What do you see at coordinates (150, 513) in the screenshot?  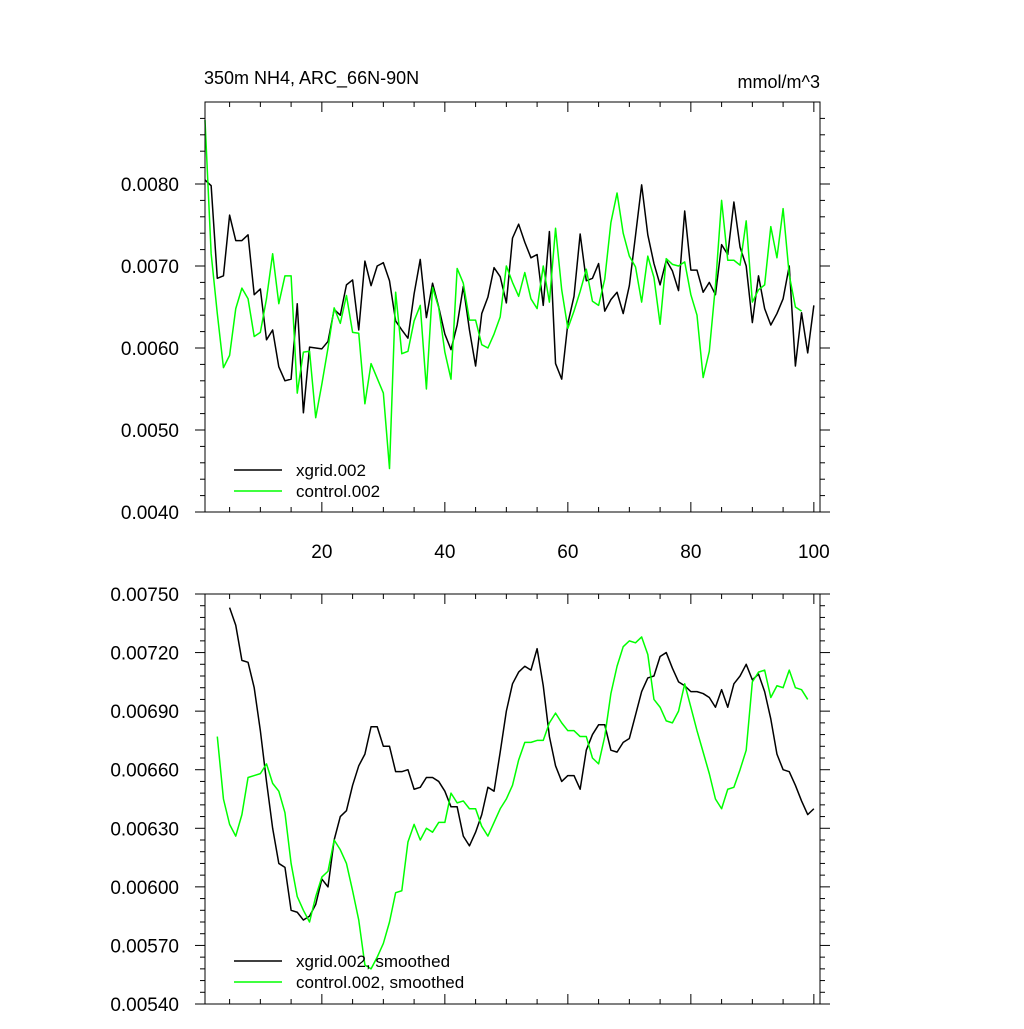 I see `y-tick-label: 0.0040` at bounding box center [150, 513].